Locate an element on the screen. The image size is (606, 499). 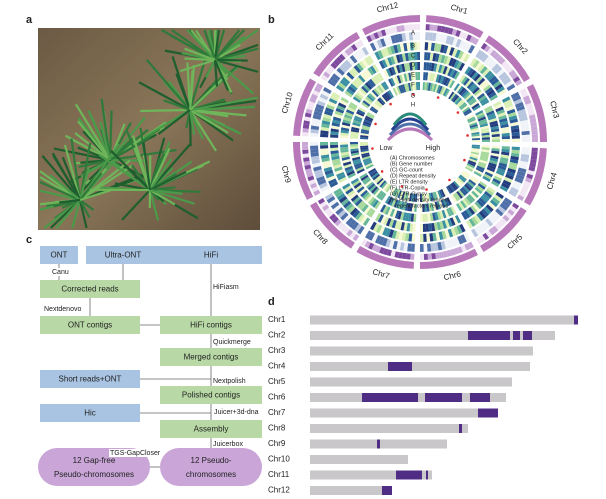
y-tick-label: Chr1 is located at coordinates (277, 319).